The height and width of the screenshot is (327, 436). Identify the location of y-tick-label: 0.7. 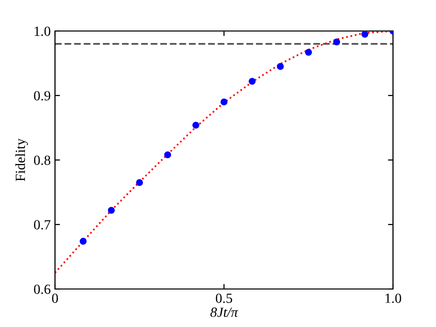
(42, 225).